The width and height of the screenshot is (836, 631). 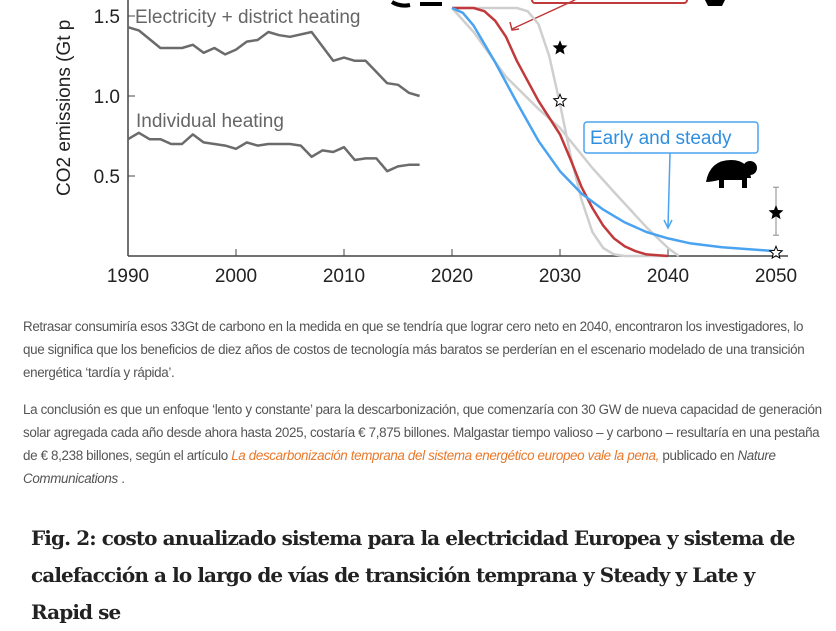 I want to click on y-tick-label: 1.0, so click(x=107, y=97).